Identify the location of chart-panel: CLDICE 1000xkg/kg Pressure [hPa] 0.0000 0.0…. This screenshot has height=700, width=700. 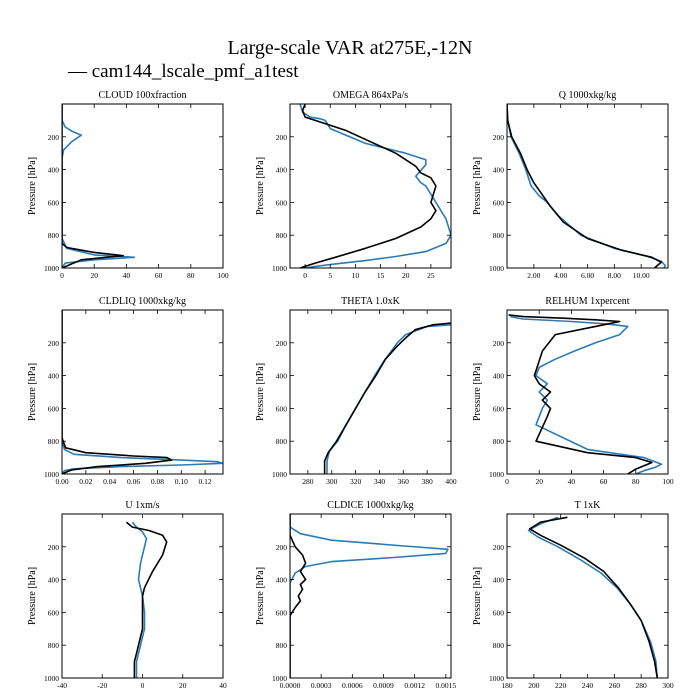
(355, 595).